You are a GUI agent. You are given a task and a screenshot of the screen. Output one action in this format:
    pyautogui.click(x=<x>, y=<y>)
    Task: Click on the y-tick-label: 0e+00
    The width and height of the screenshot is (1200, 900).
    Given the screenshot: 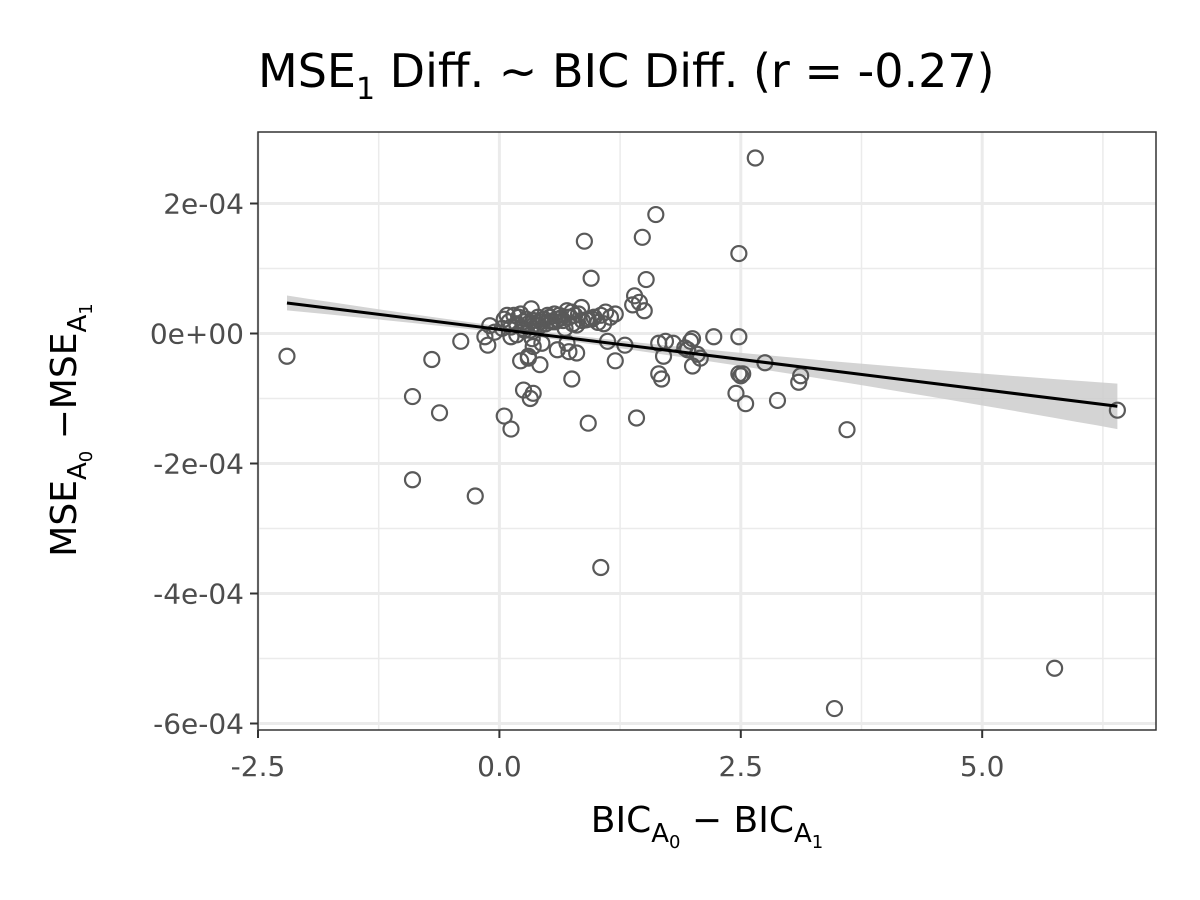 What is the action you would take?
    pyautogui.click(x=197, y=334)
    